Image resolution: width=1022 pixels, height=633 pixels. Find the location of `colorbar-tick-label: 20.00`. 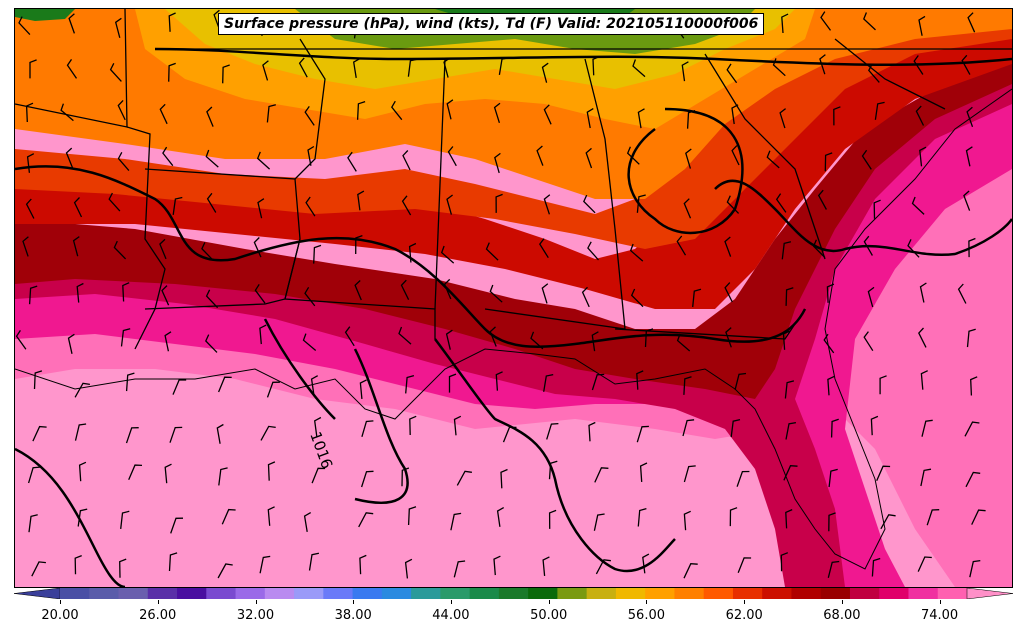

colorbar-tick-label: 20.00 is located at coordinates (60, 615).